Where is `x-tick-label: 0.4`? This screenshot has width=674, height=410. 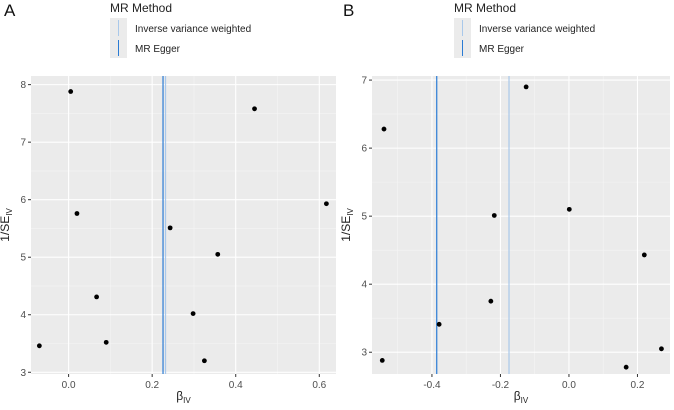
x-tick-label: 0.4 is located at coordinates (236, 385).